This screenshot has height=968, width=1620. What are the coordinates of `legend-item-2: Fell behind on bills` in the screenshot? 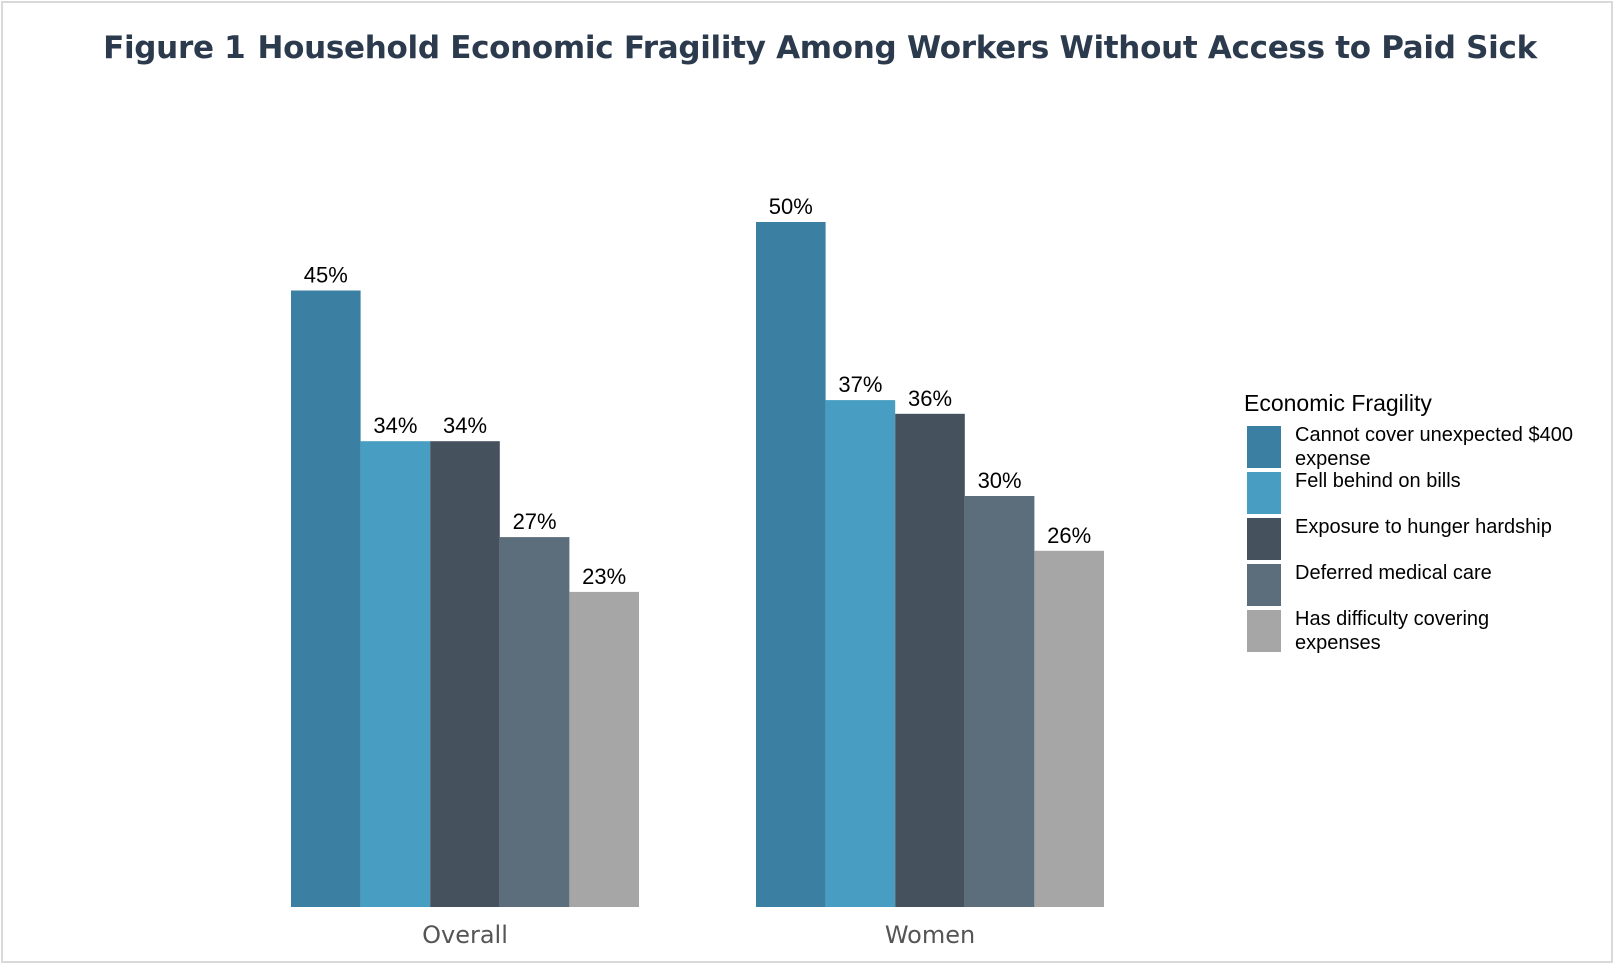 It's located at (1409, 492).